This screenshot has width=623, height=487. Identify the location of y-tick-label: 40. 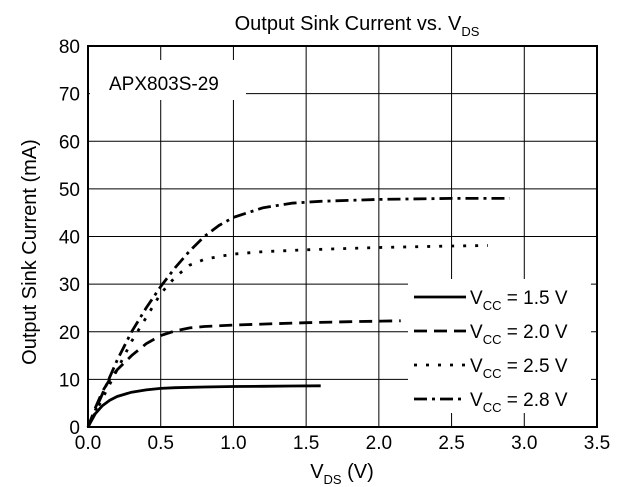
(69, 238).